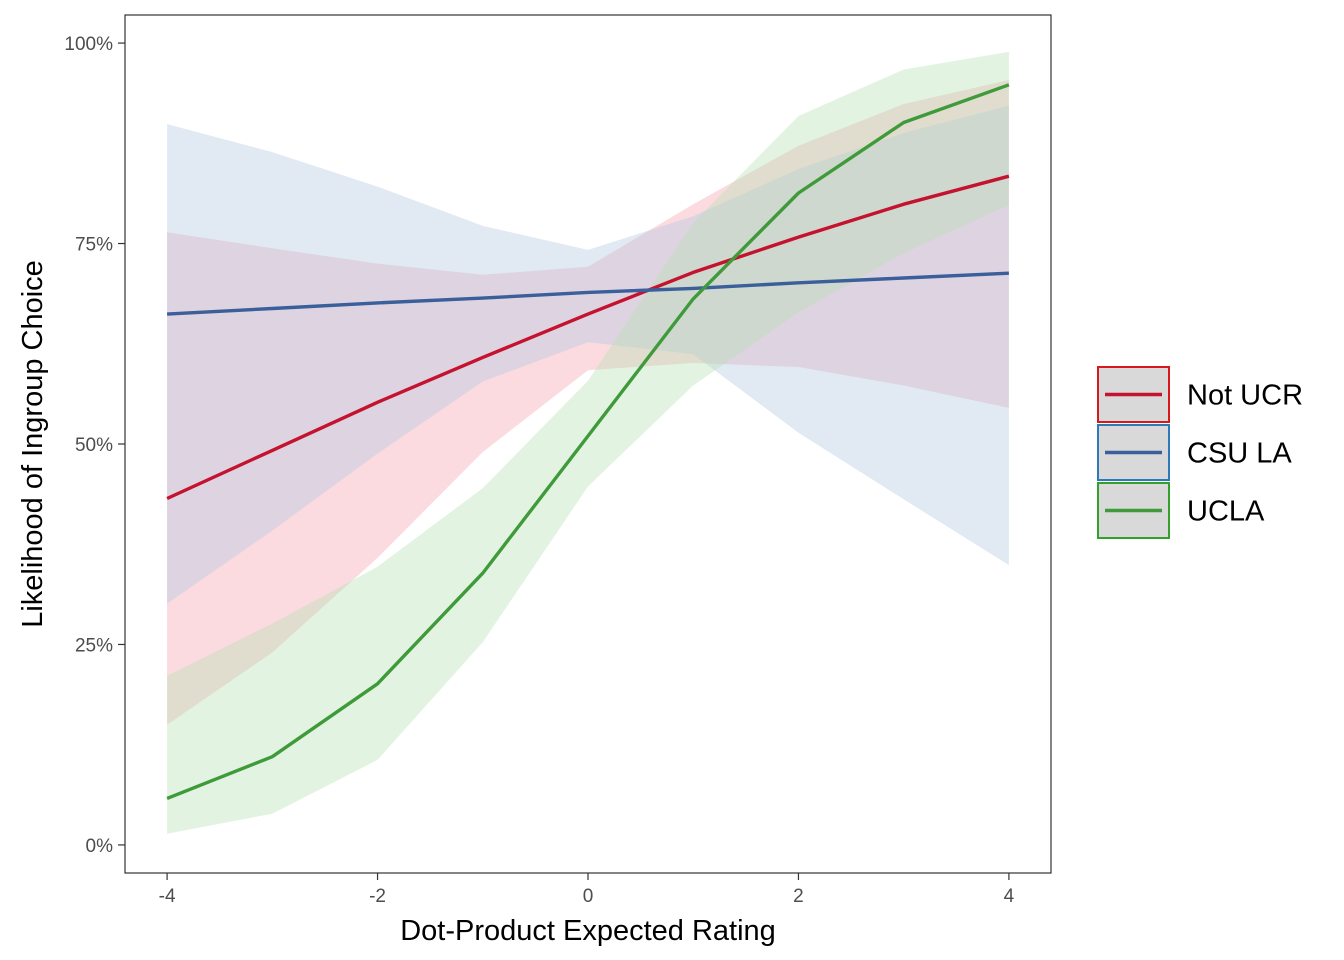  I want to click on series-line-csu-la, so click(588, 293).